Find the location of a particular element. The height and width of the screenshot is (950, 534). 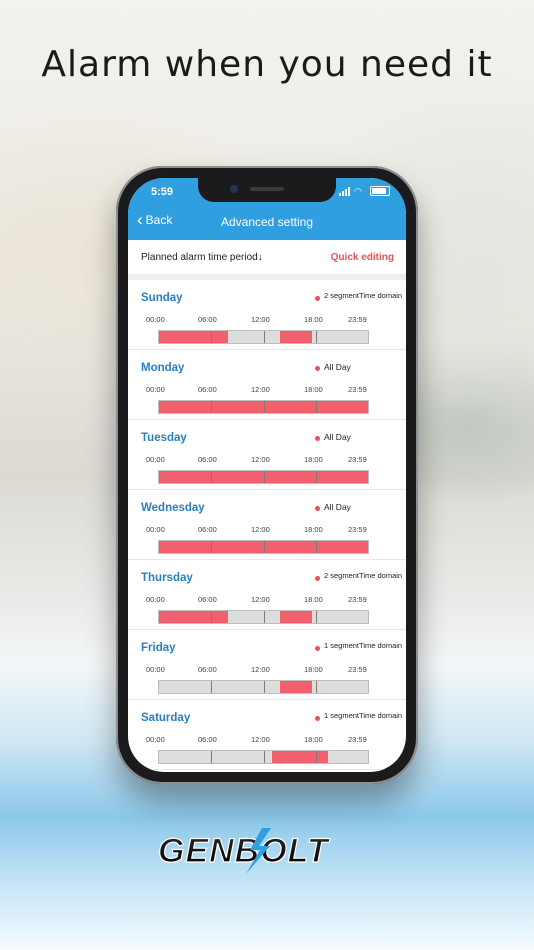

plan-header: Planned alarm time period↓ Quick editing is located at coordinates (267, 260).